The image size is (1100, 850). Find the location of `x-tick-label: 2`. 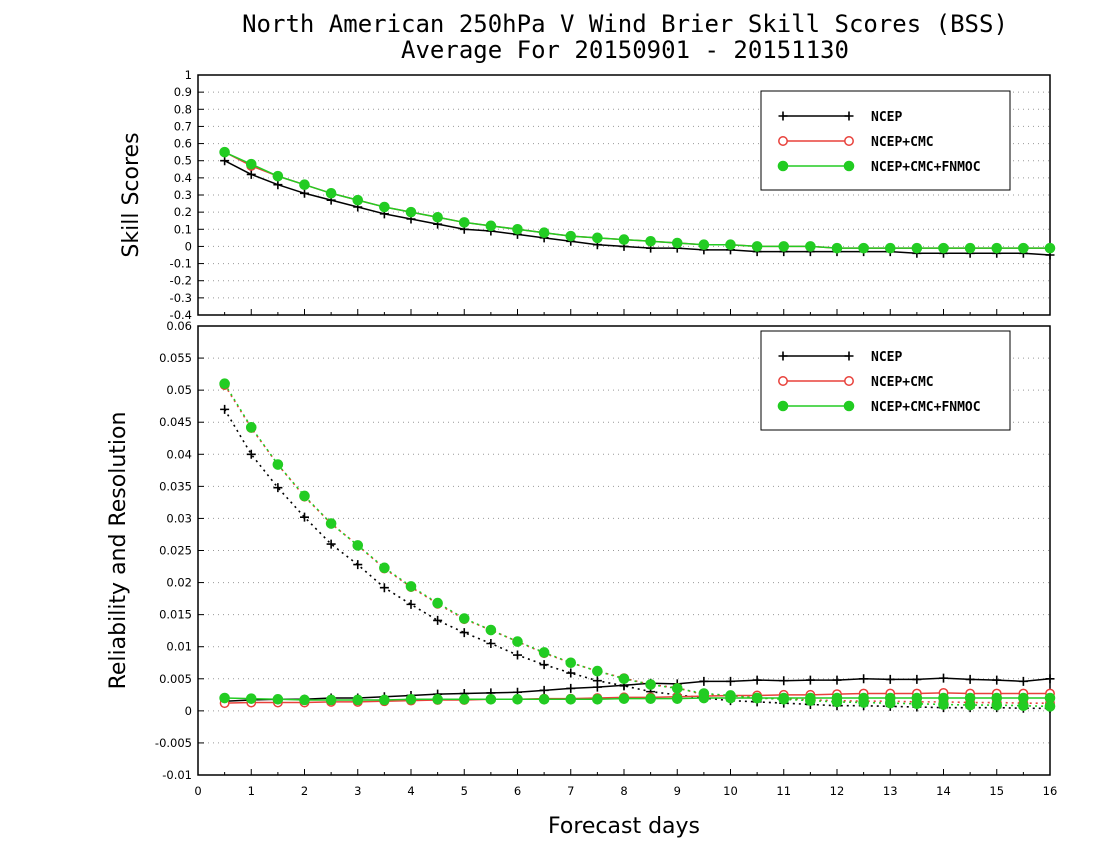

x-tick-label: 2 is located at coordinates (304, 791).